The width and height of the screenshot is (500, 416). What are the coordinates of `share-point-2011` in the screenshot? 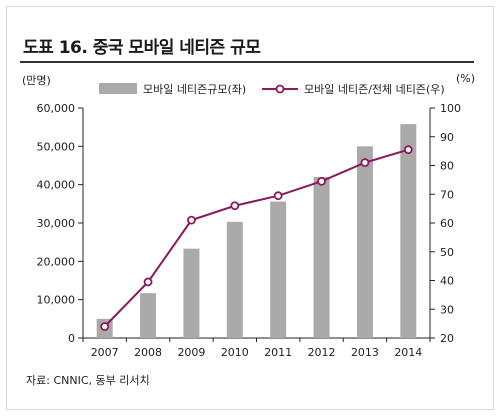 It's located at (278, 196).